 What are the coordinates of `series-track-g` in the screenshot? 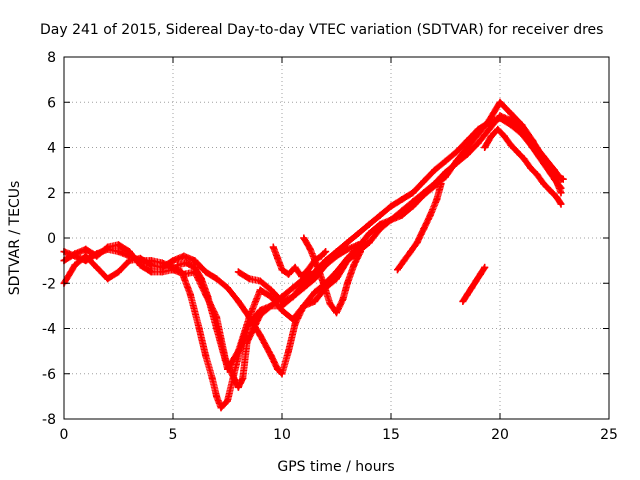 It's located at (332, 275).